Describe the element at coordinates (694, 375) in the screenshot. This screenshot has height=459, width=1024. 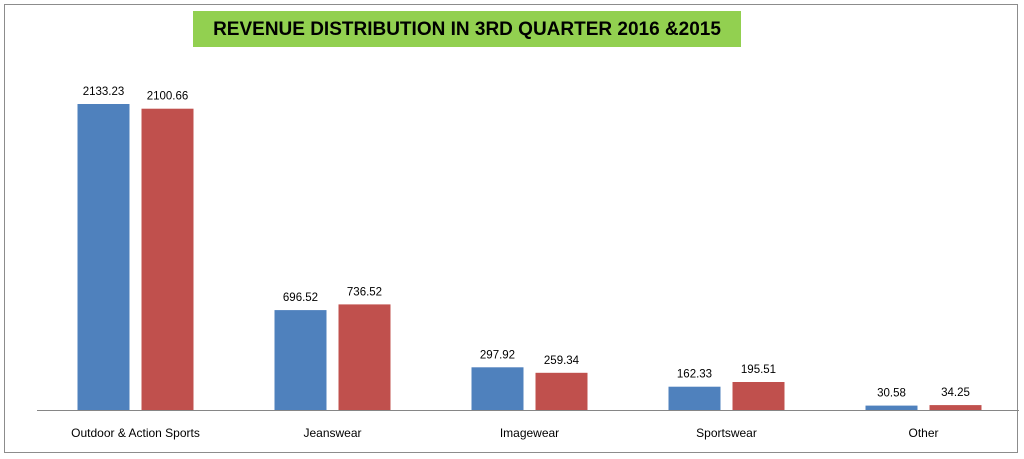
I see `data-label-series1-3: 162.33` at that location.